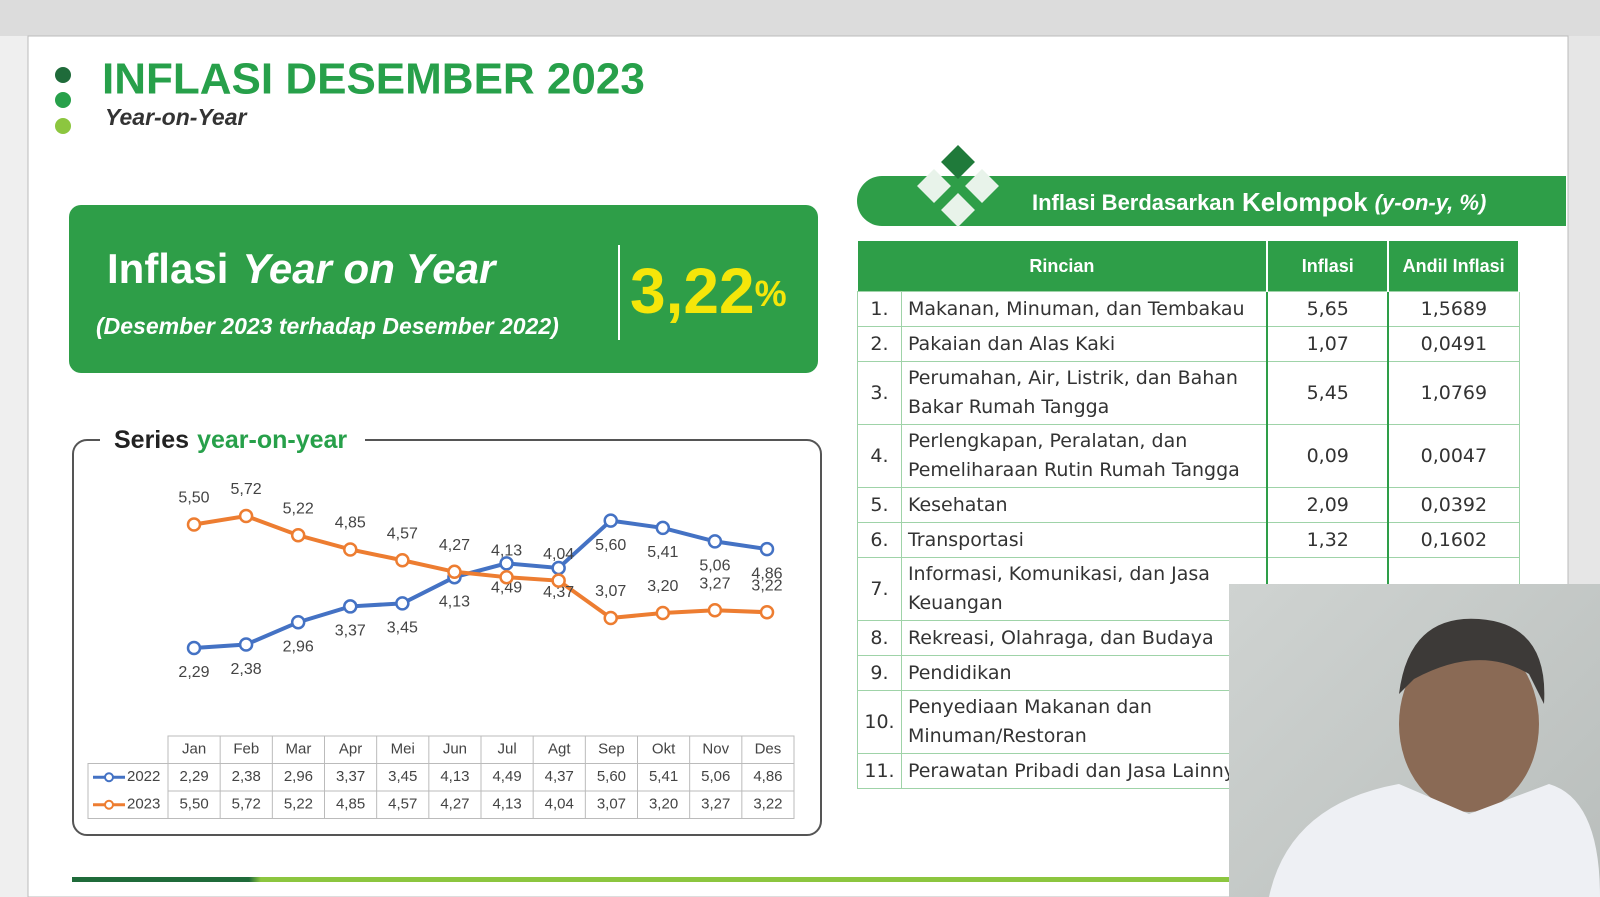 The height and width of the screenshot is (897, 1600). Describe the element at coordinates (771, 293) in the screenshot. I see `headline-unit: %` at that location.